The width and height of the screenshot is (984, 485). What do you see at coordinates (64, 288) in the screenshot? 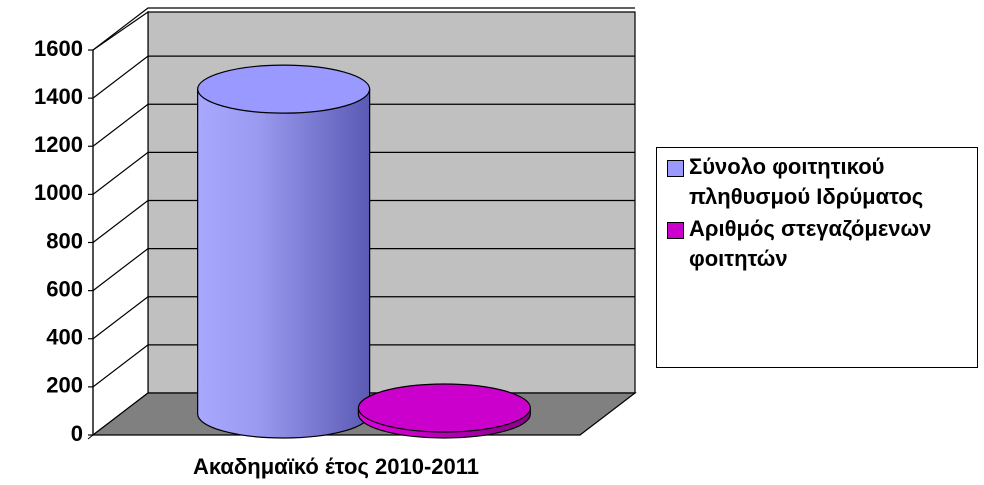
I see `y-tick-label: 600` at bounding box center [64, 288].